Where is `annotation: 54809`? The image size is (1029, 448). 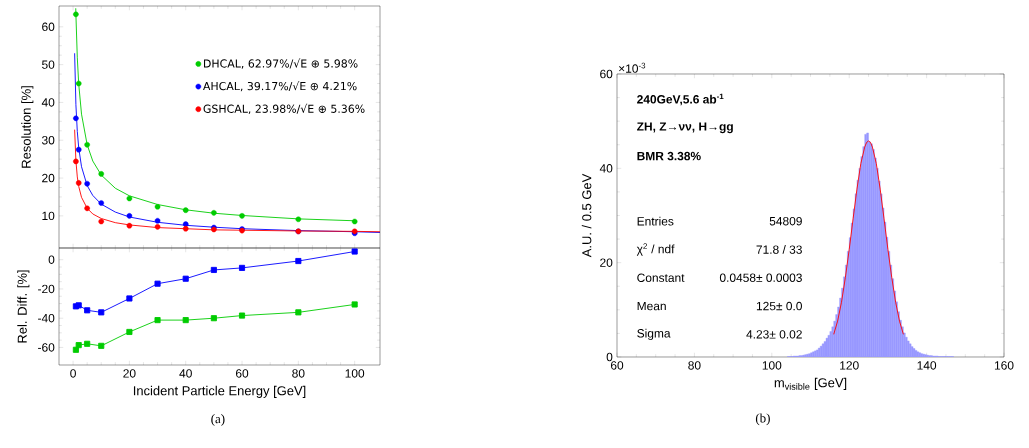
annotation: 54809 is located at coordinates (785, 221).